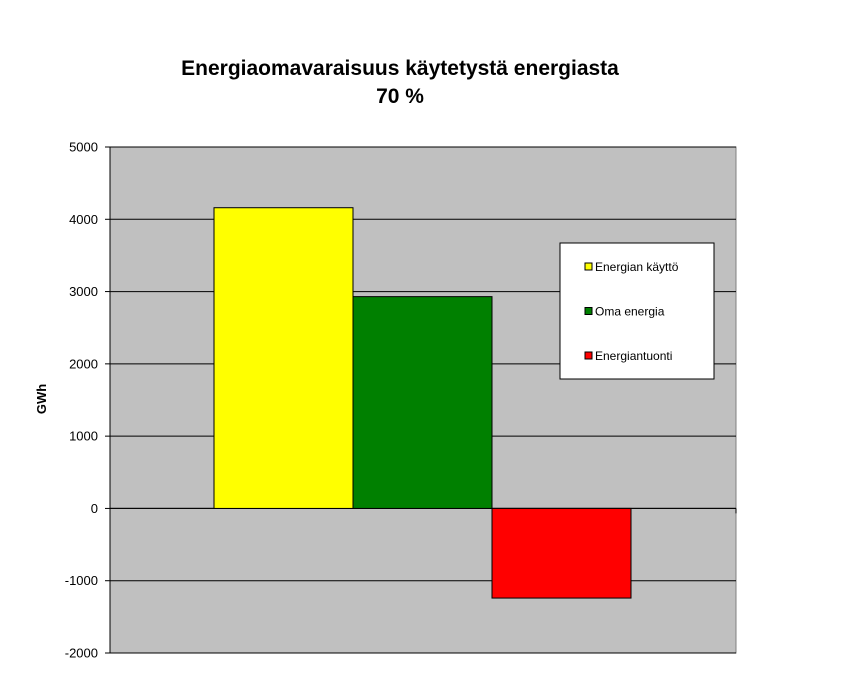 The width and height of the screenshot is (841, 676). I want to click on y-tick-label: 2000, so click(83, 363).